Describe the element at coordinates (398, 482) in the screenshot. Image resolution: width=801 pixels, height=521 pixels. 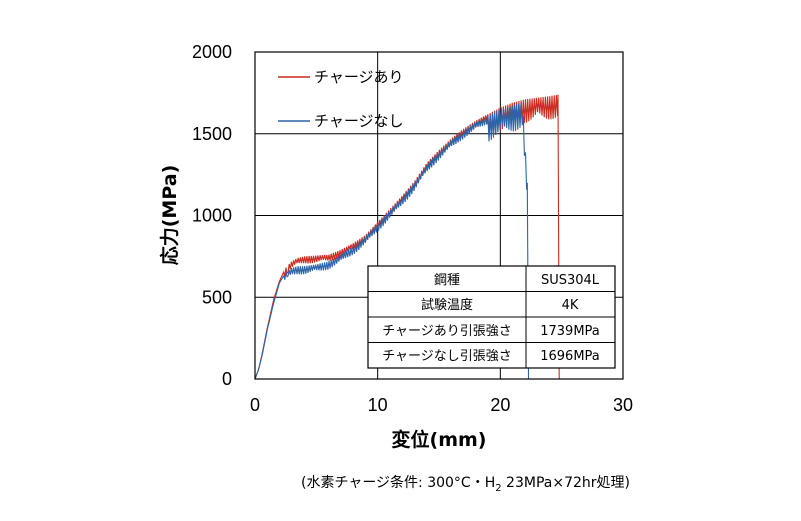
I see `footnote-before-subscript: (水素チャージ条件: 300°C・H` at that location.